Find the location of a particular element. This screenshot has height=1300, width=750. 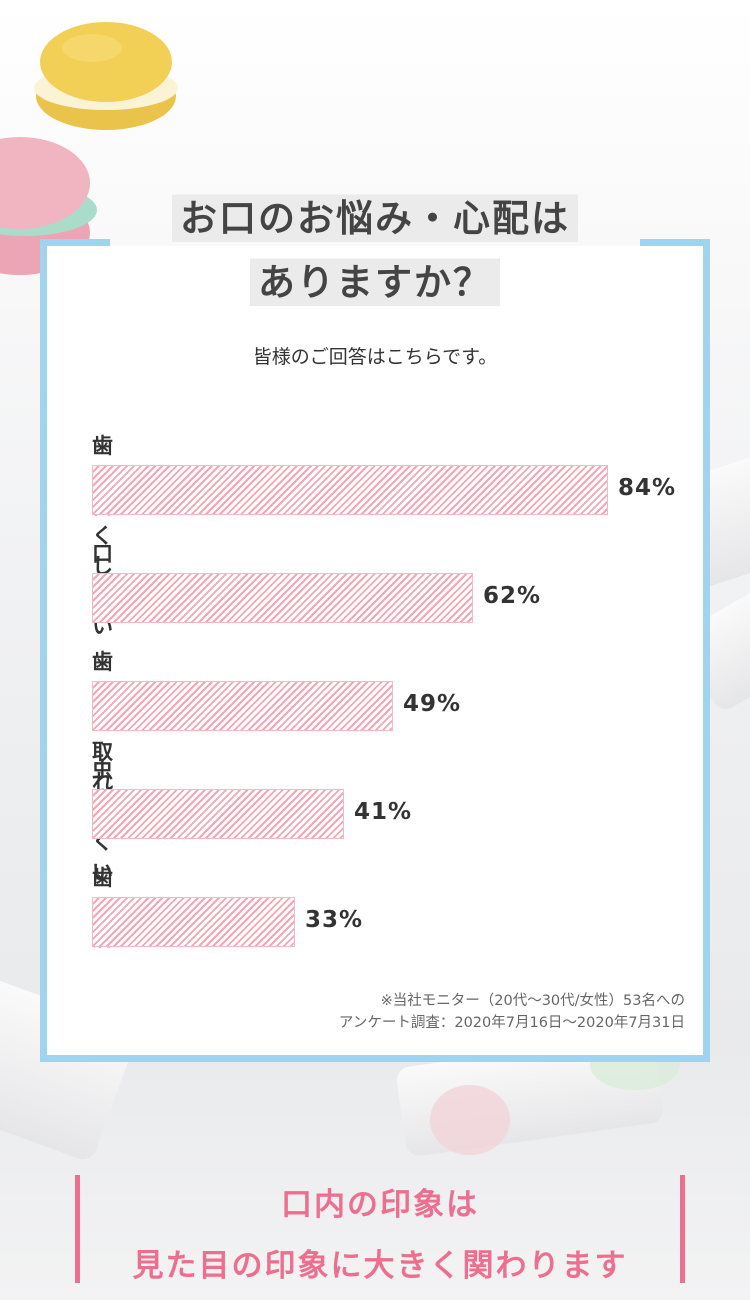

yellow-macaron-icon is located at coordinates (106, 76).